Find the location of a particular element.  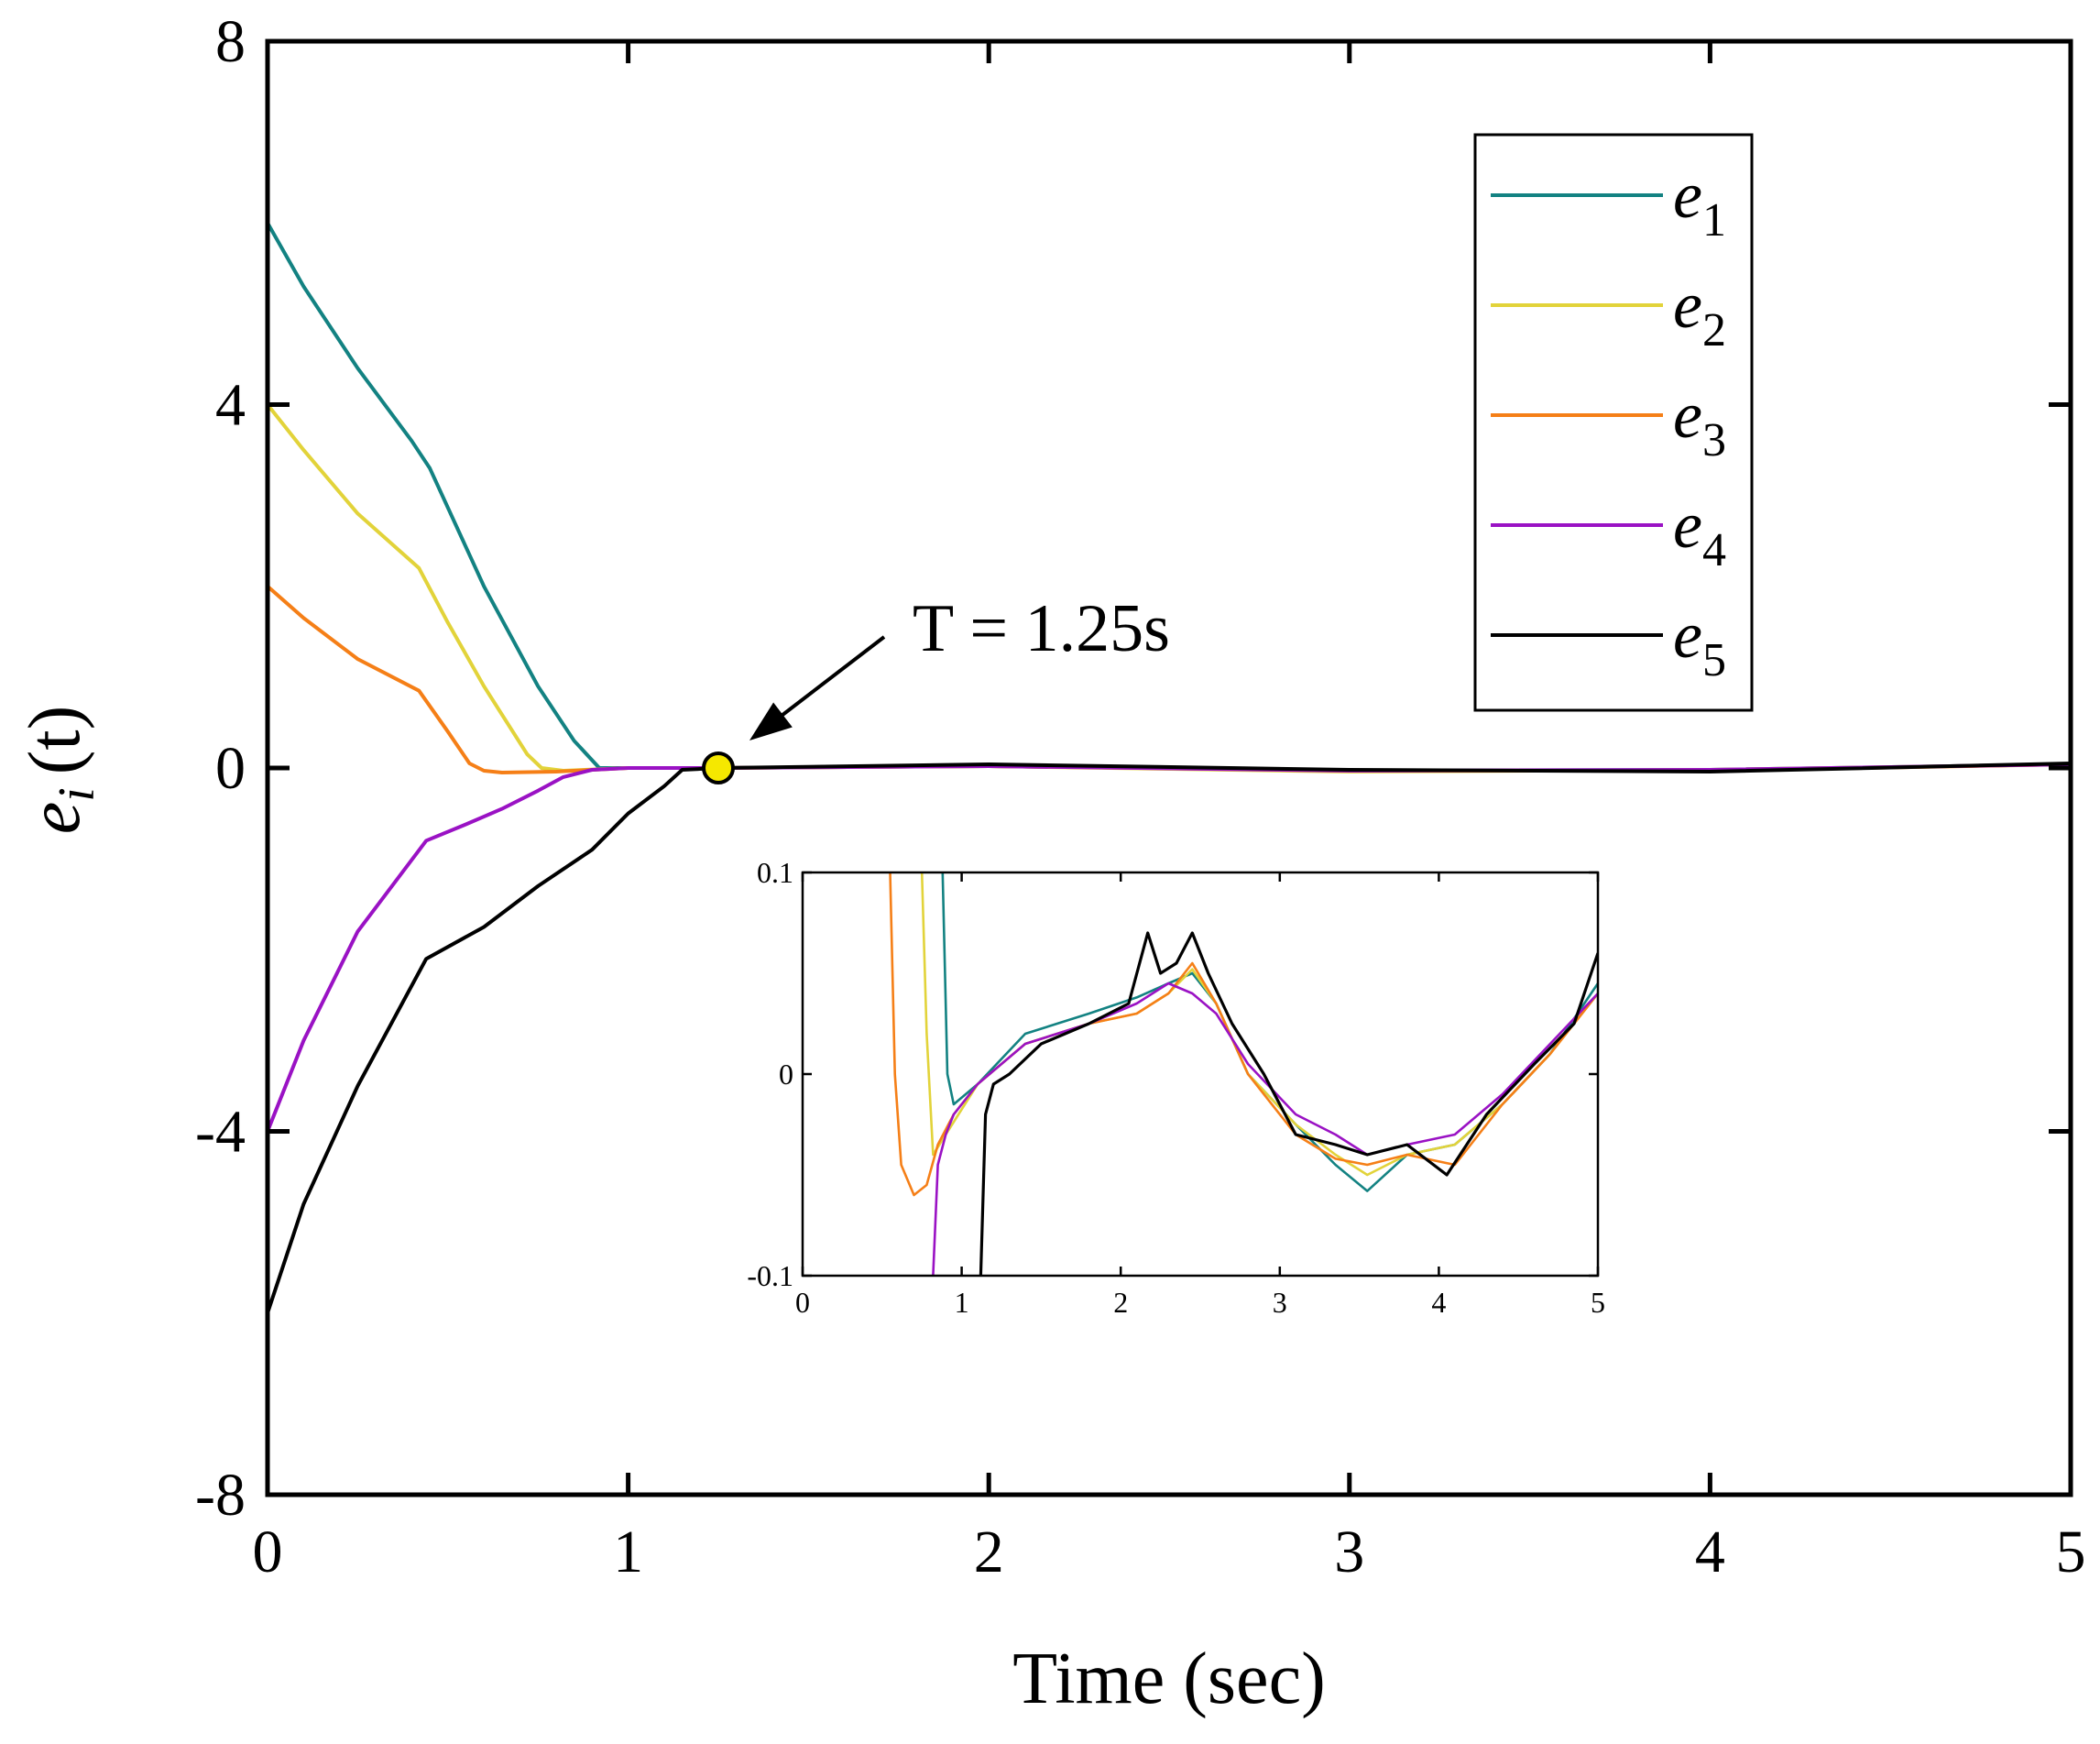

inset-background is located at coordinates (1200, 1074).